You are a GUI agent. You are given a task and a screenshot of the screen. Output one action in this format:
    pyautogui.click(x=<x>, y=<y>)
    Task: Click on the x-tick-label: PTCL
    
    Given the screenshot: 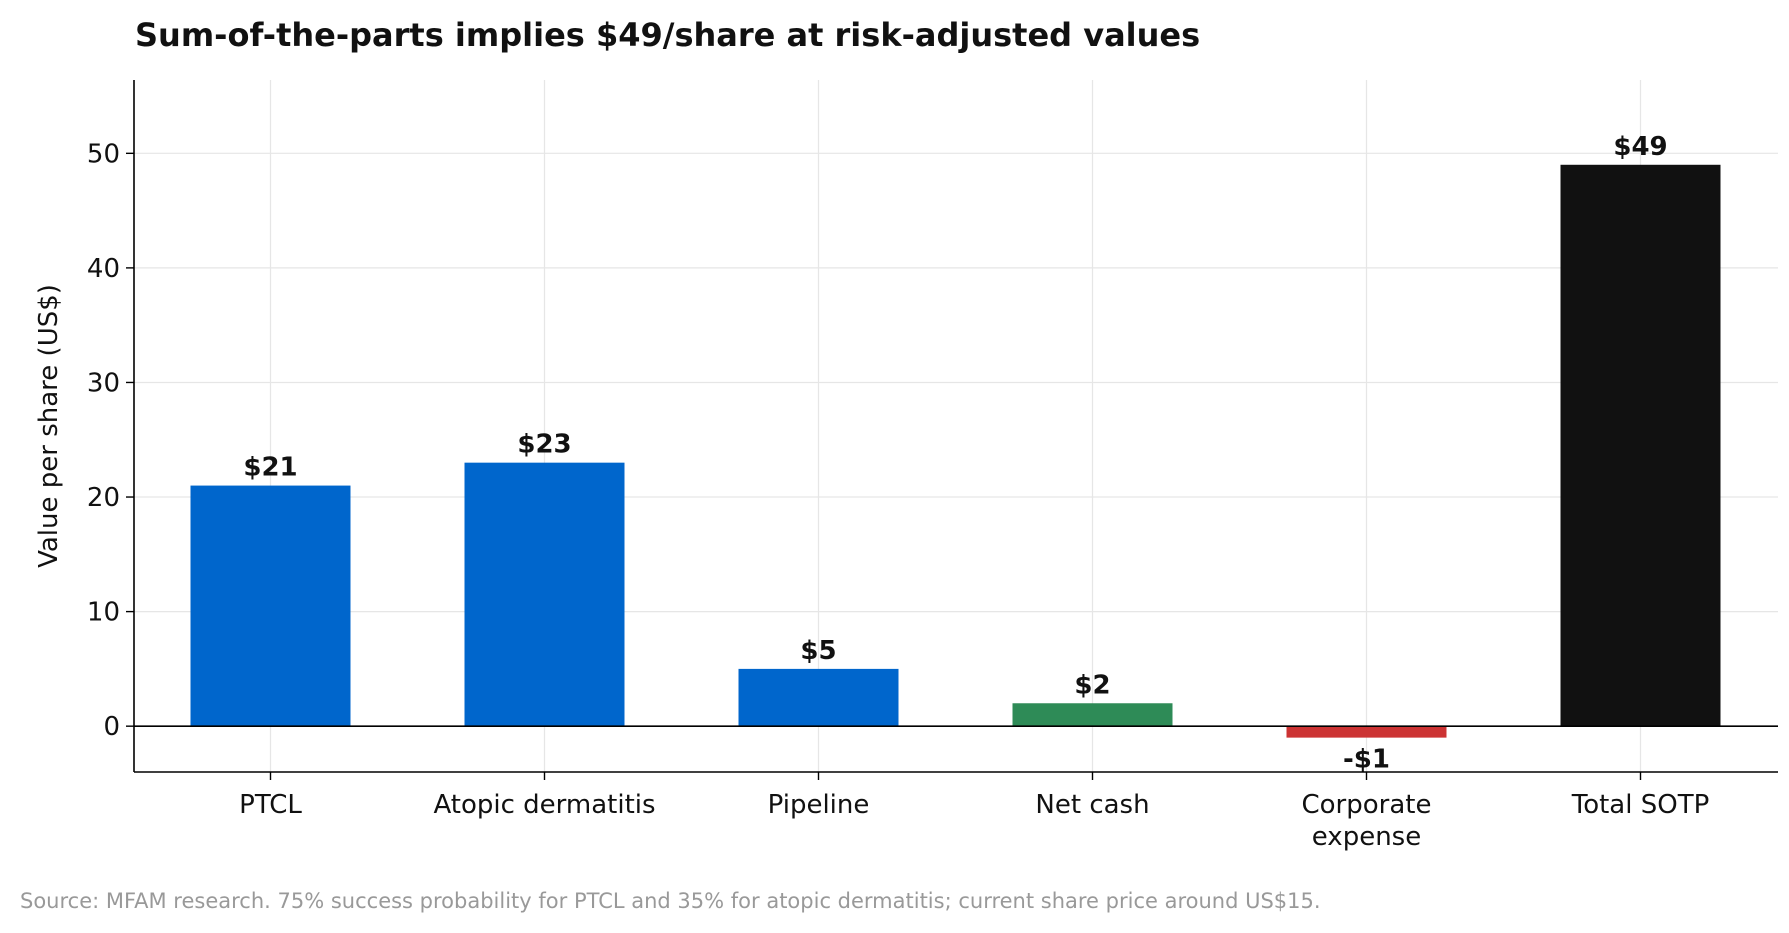 What is the action you would take?
    pyautogui.click(x=270, y=805)
    